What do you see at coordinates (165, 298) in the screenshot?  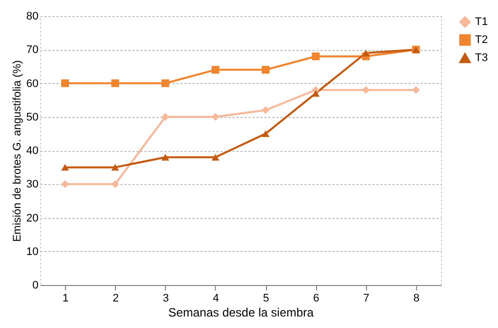 I see `x-tick-label: 3` at bounding box center [165, 298].